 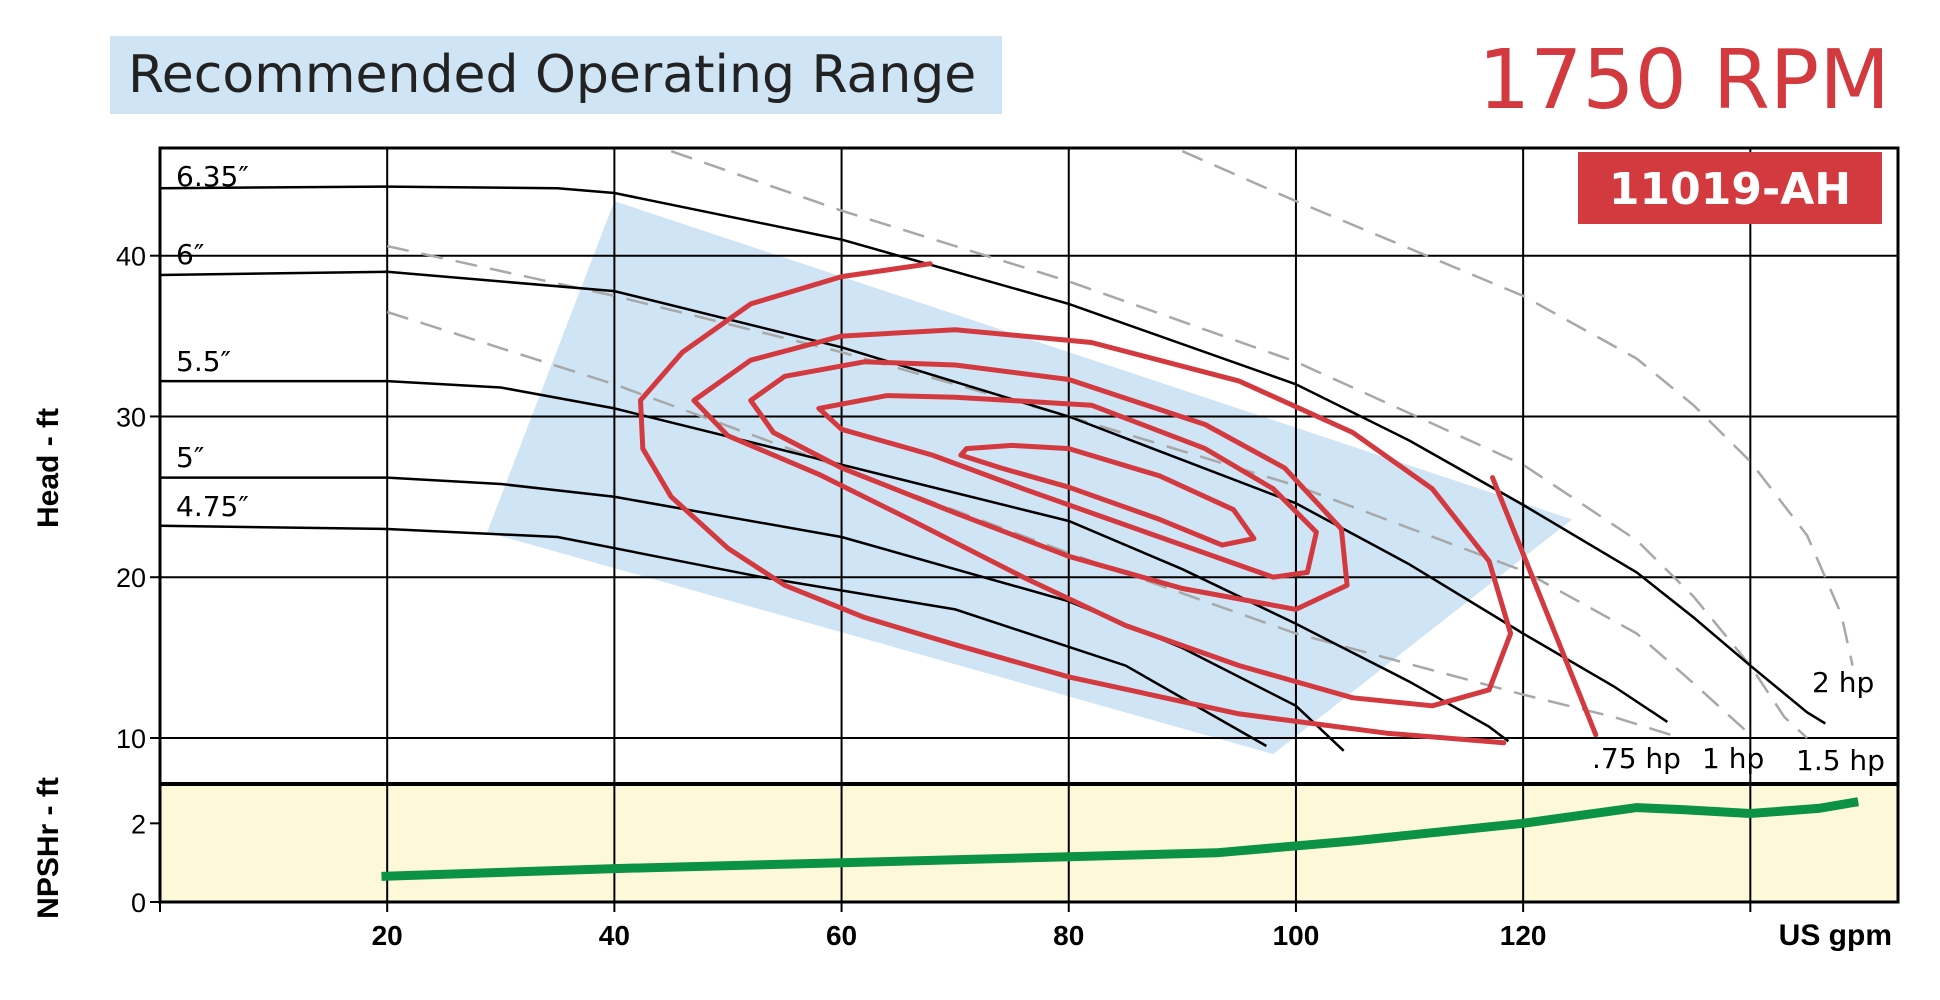 I want to click on model-badge, so click(x=1730, y=188).